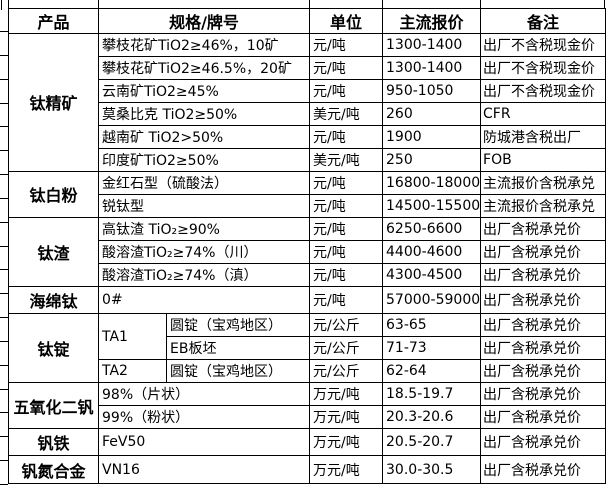 Image resolution: width=612 pixels, height=487 pixels. Describe the element at coordinates (432, 251) in the screenshot. I see `price-cell: 4400-4600` at that location.